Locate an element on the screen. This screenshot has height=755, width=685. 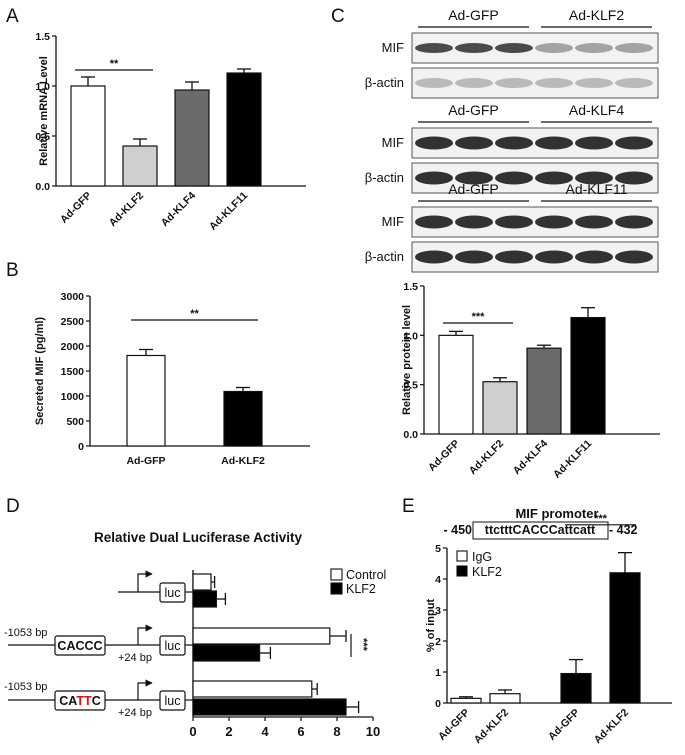
promoter-end: - 432 is located at coordinates (623, 530).